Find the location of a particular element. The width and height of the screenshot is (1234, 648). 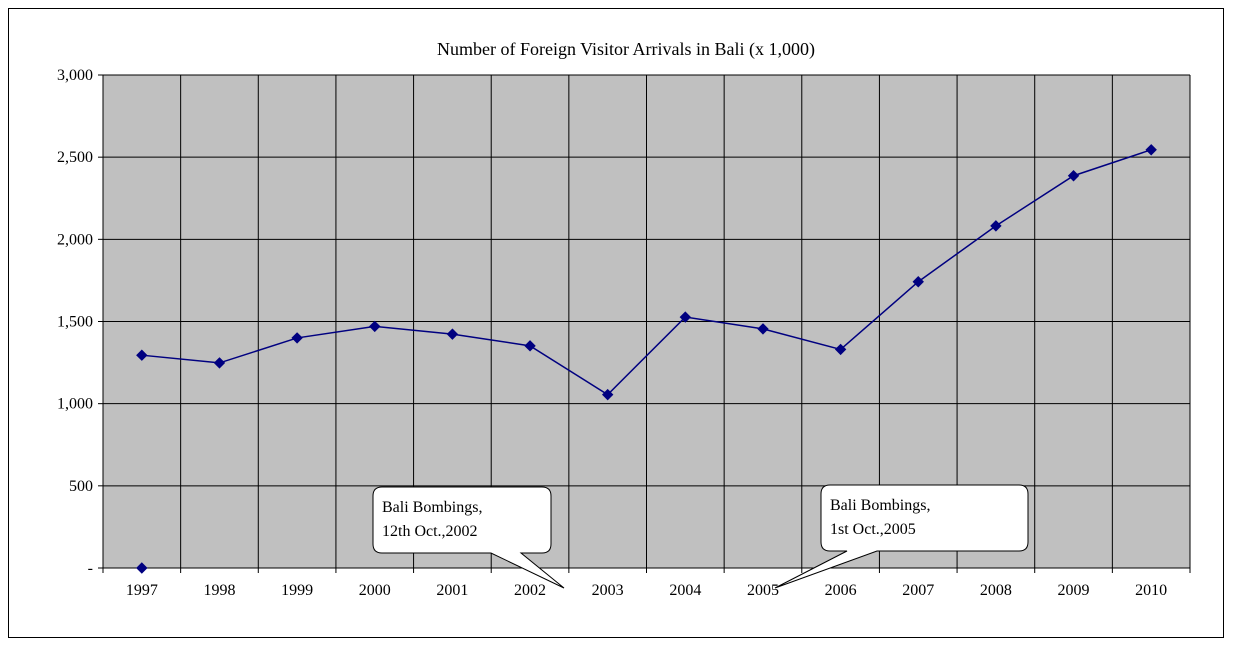

y-tick-label: 2,000 is located at coordinates (75, 239).